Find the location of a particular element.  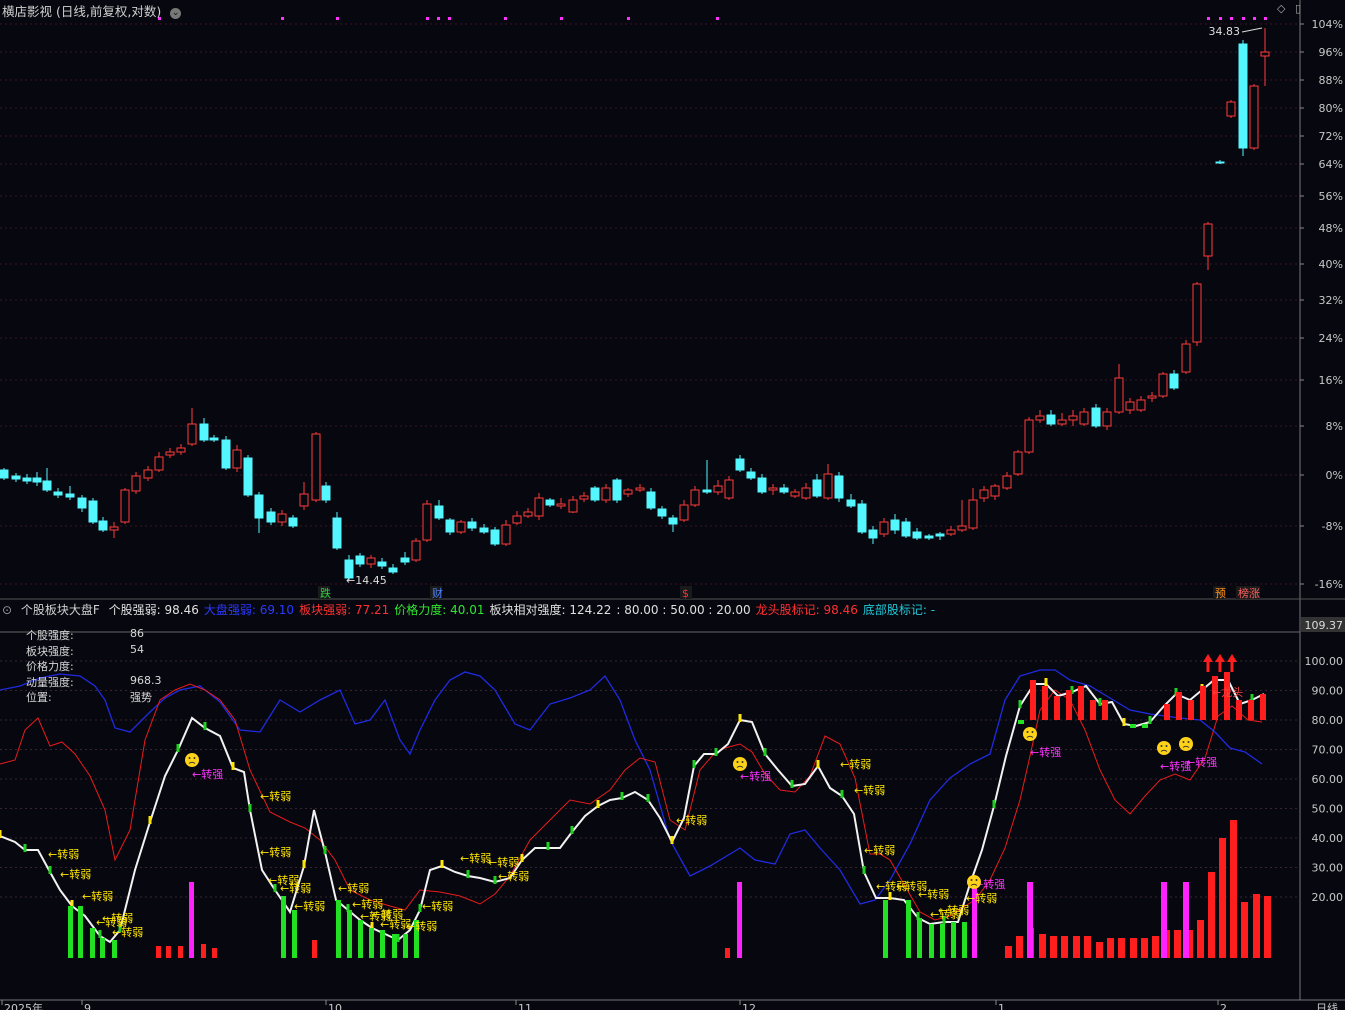

y-tick-label: 16% is located at coordinates (1331, 380).